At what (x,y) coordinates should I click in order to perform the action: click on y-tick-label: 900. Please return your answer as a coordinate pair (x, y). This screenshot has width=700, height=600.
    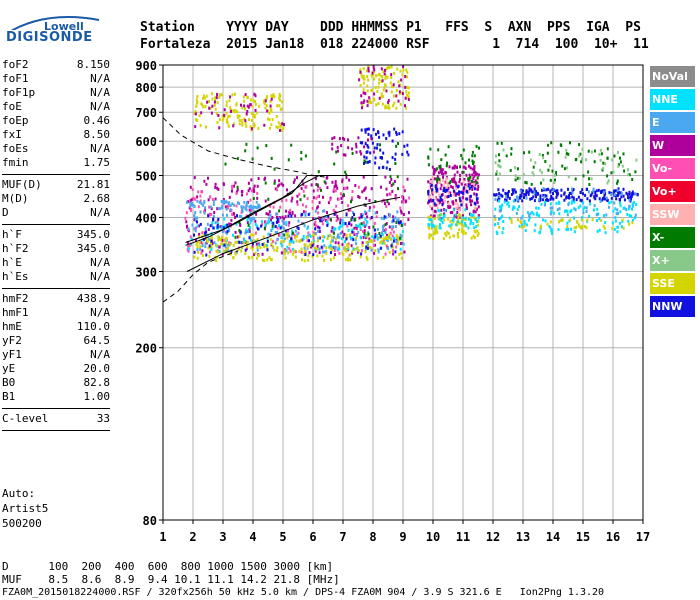
    Looking at the image, I should click on (146, 66).